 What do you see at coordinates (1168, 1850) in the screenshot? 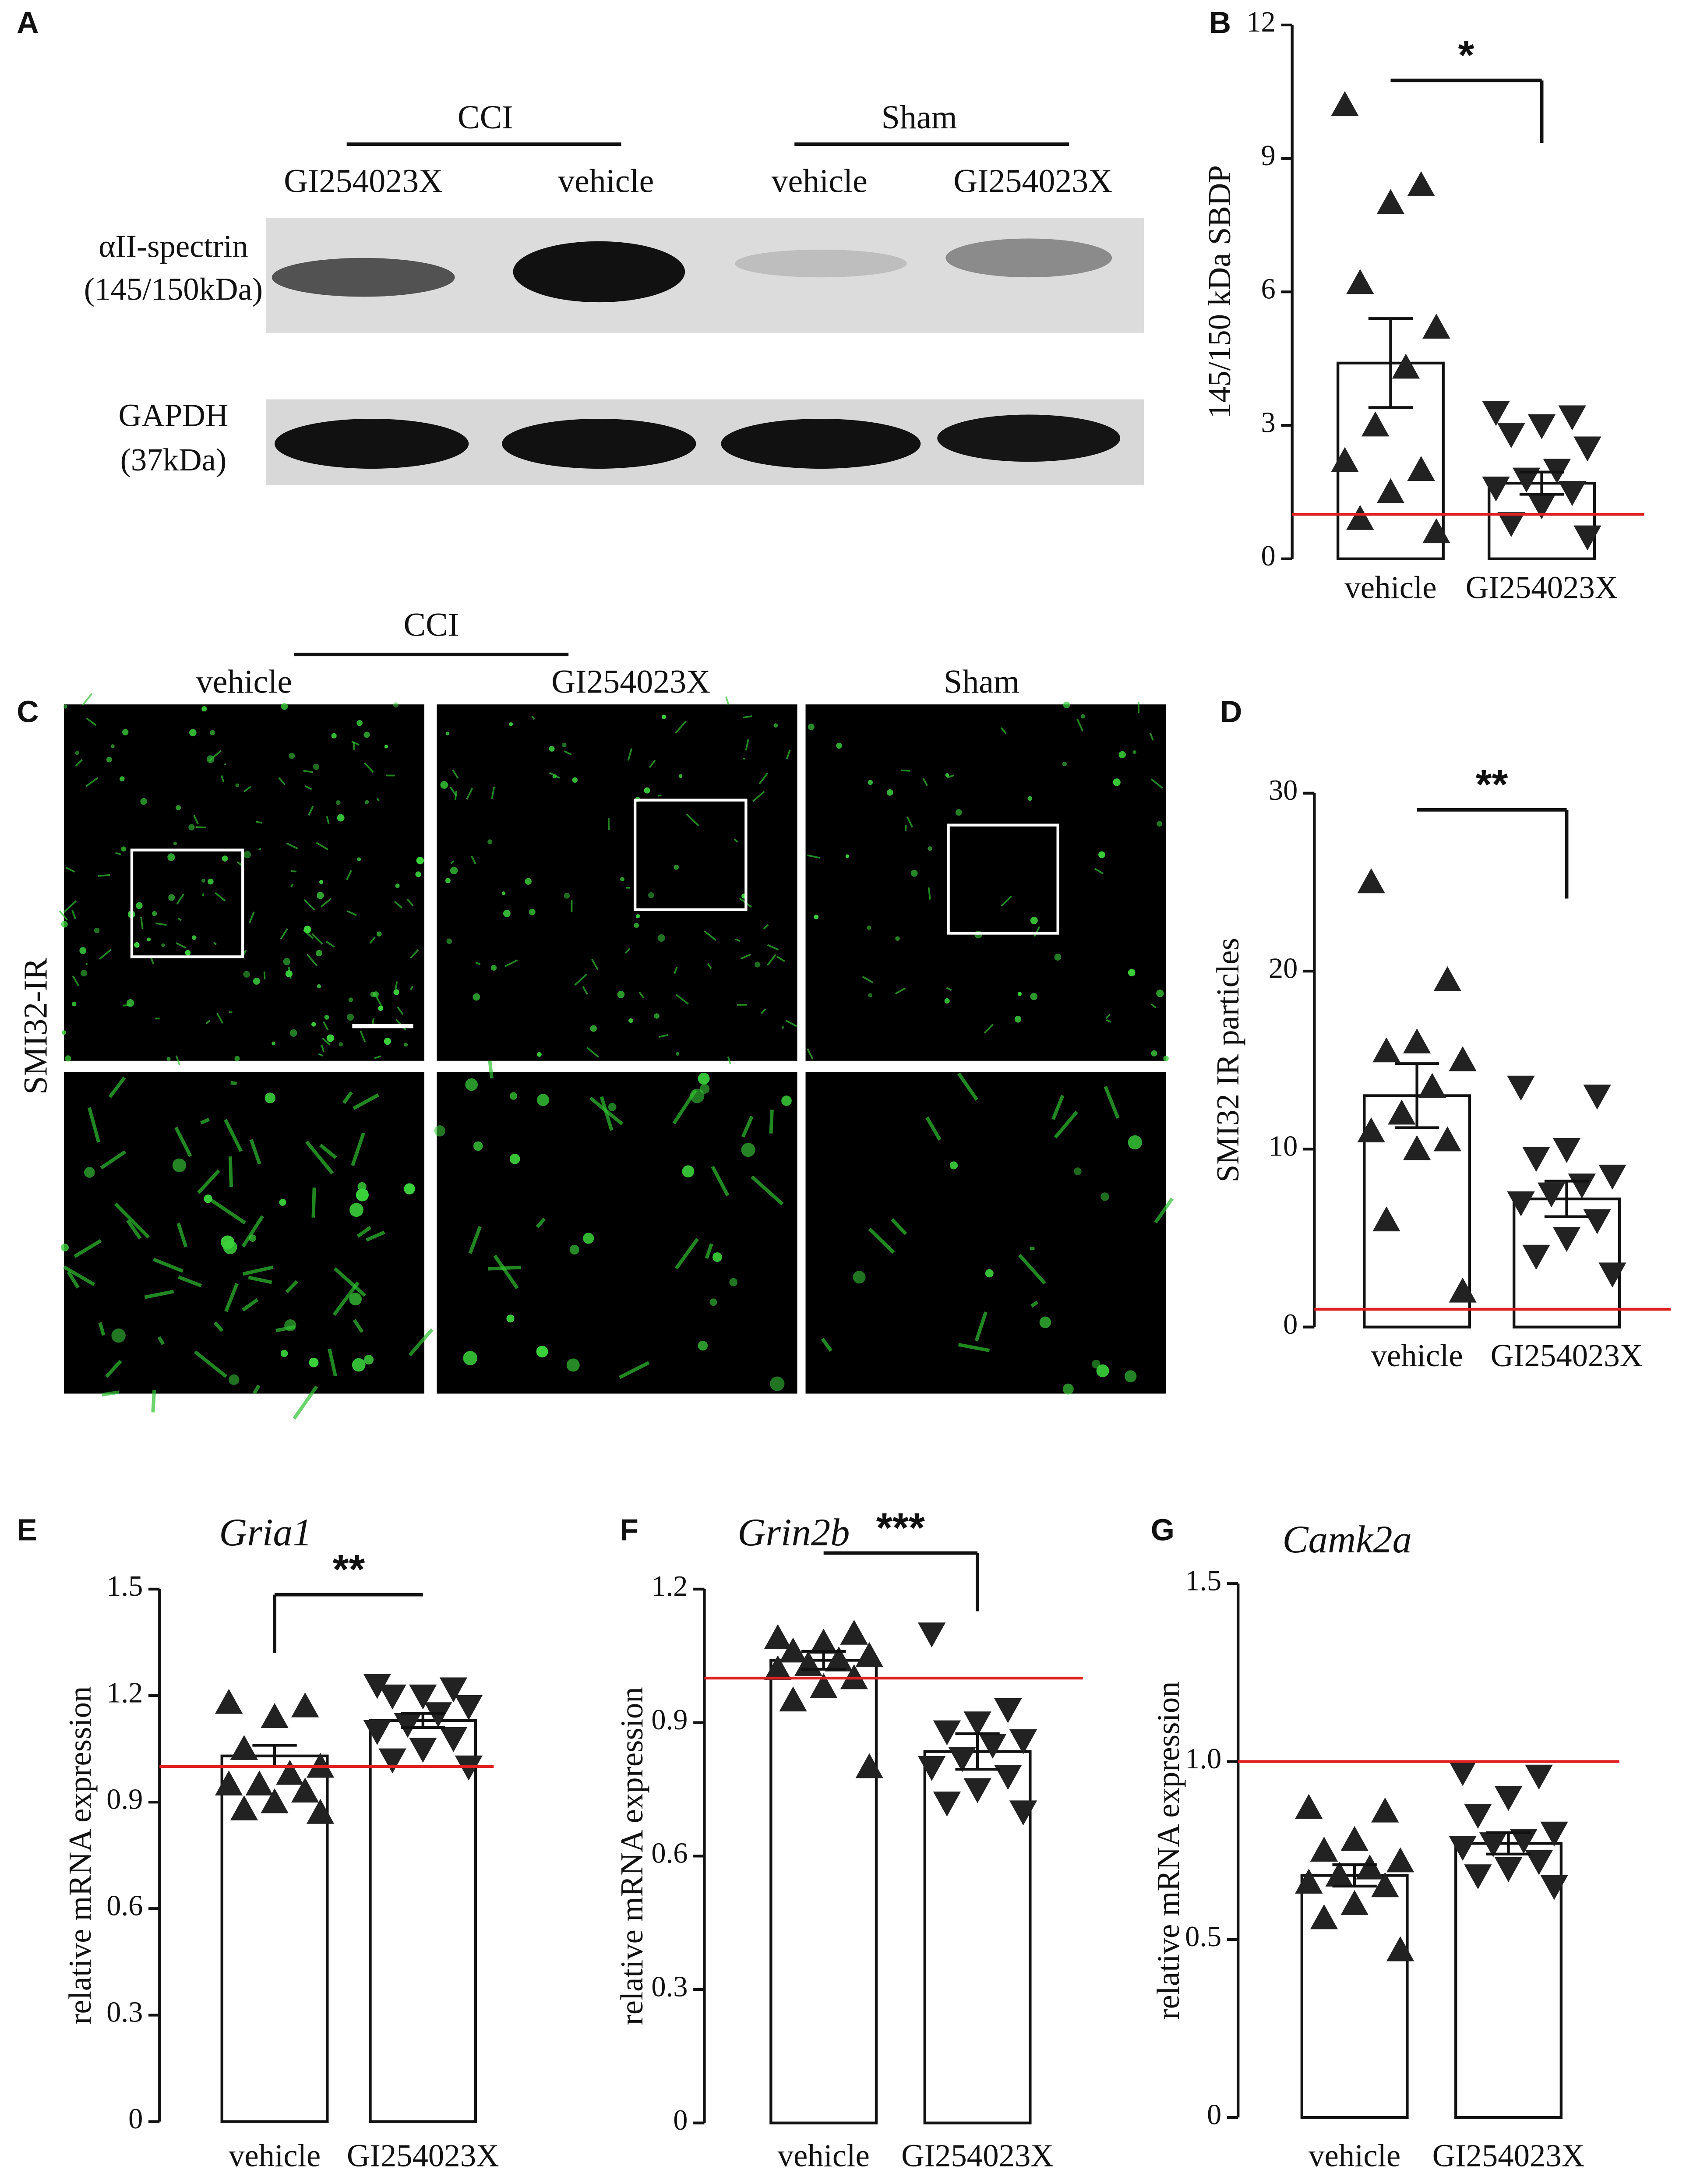
I see `y-axis-label: relative mRNA expression` at bounding box center [1168, 1850].